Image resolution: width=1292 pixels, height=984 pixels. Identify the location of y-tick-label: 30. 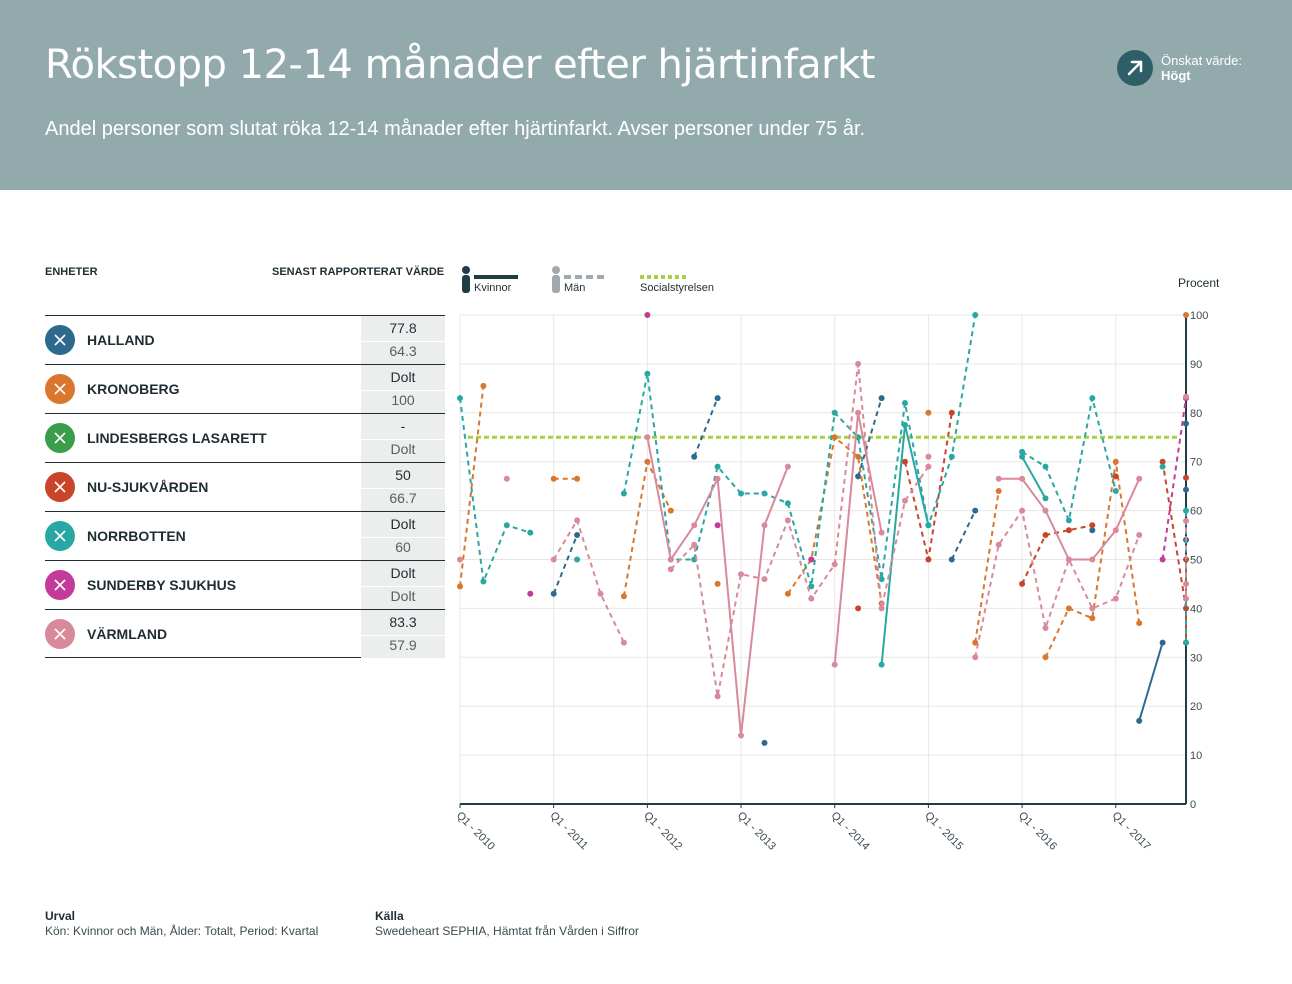
(1196, 658).